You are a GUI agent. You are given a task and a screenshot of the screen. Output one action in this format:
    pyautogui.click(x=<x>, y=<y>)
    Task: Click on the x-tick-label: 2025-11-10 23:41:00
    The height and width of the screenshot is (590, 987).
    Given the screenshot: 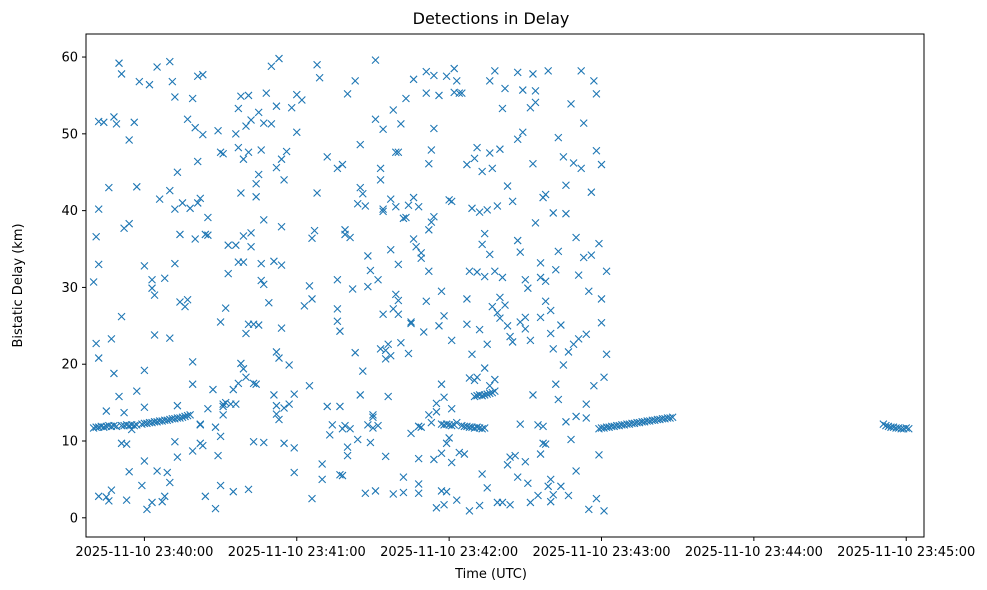 What is the action you would take?
    pyautogui.click(x=297, y=552)
    